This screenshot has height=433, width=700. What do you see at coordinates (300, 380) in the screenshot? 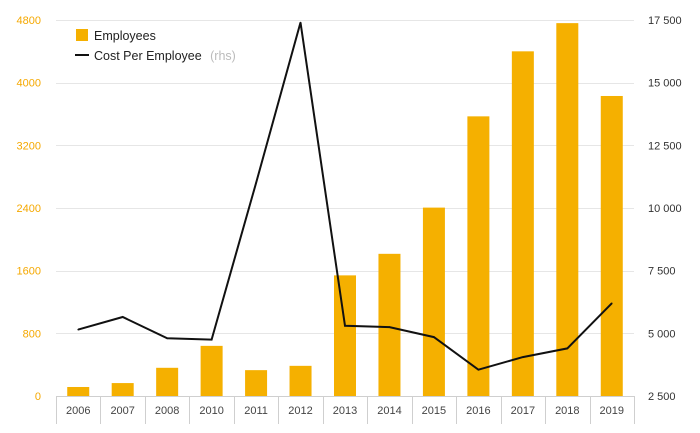
I see `bar-2012` at bounding box center [300, 380].